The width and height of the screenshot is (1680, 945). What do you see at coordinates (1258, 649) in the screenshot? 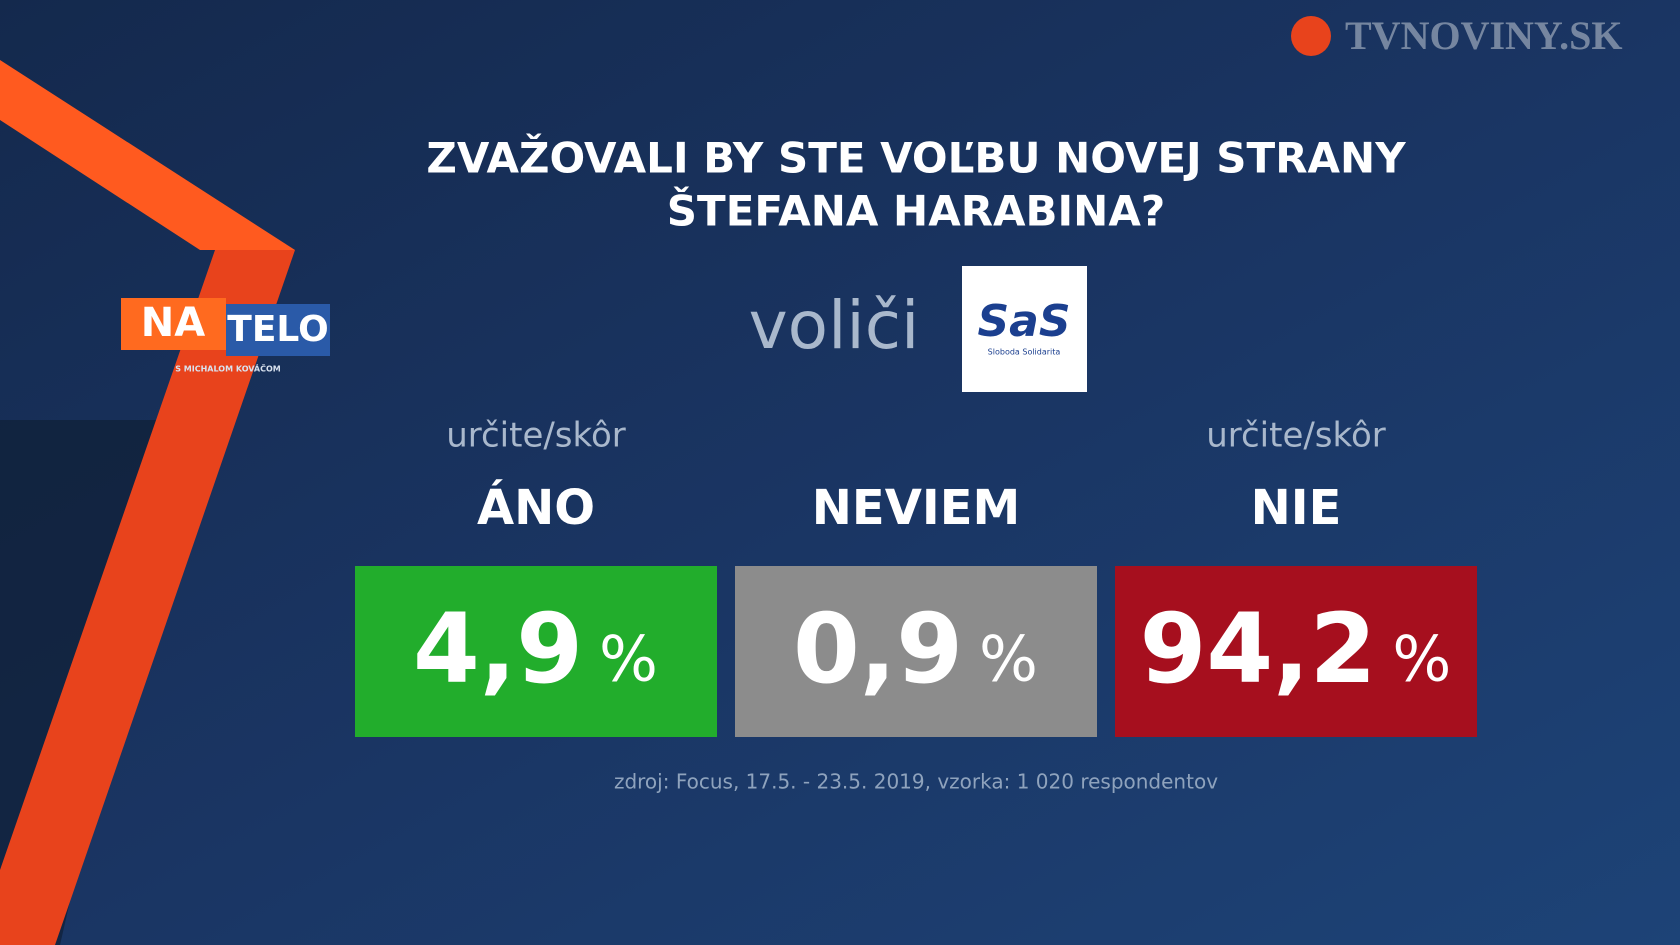
I see `value-label: 94,2` at bounding box center [1258, 649].